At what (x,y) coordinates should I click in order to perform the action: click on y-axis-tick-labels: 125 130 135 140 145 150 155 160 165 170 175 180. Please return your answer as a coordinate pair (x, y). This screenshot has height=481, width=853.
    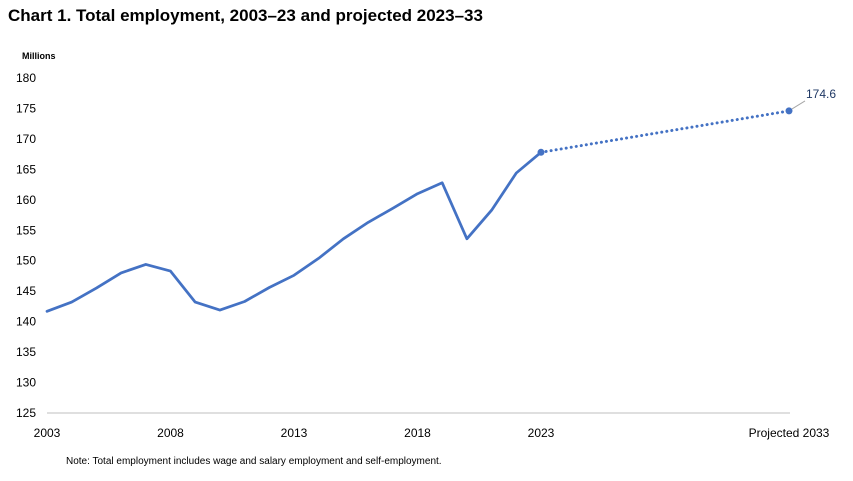
    Looking at the image, I should click on (26, 245).